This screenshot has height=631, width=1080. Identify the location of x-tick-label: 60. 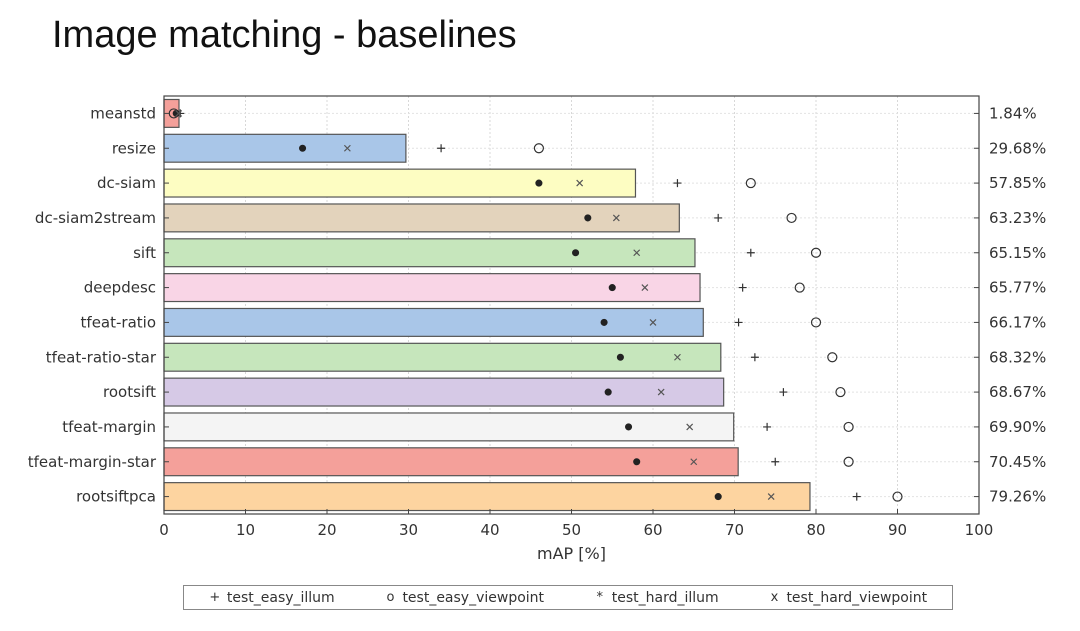
(652, 530).